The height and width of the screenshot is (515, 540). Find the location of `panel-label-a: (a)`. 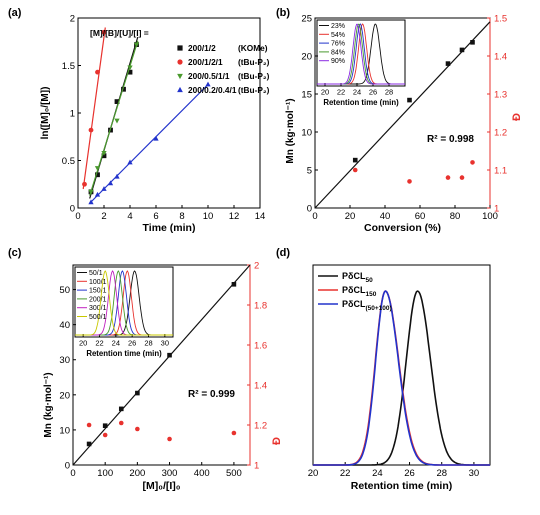

panel-label-a: (a) is located at coordinates (15, 13).